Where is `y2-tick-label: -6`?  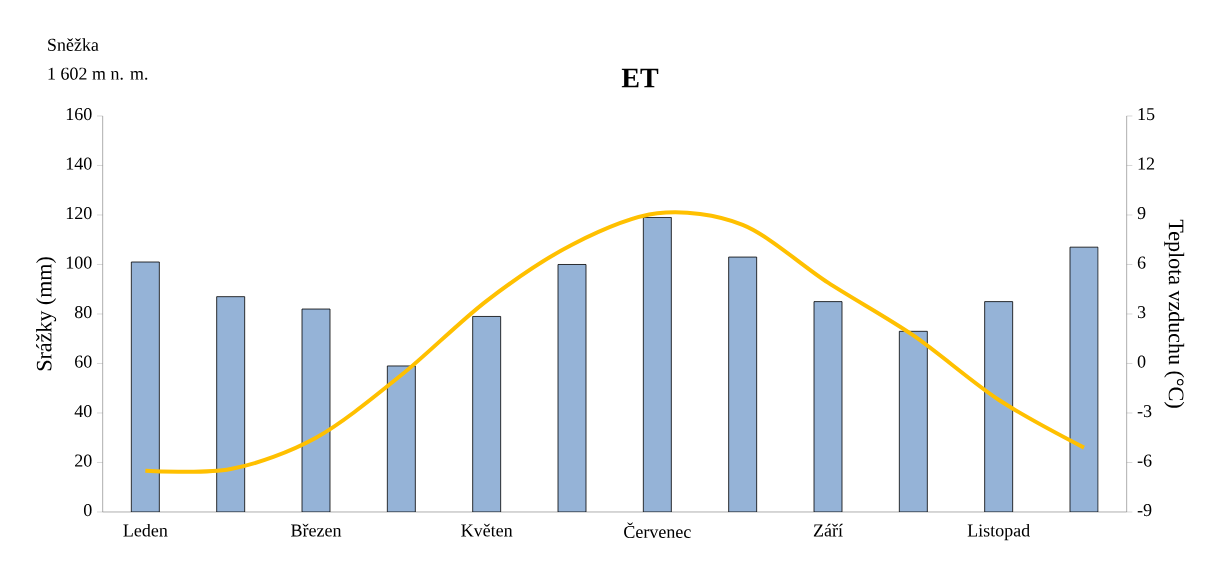
y2-tick-label: -6 is located at coordinates (1144, 460).